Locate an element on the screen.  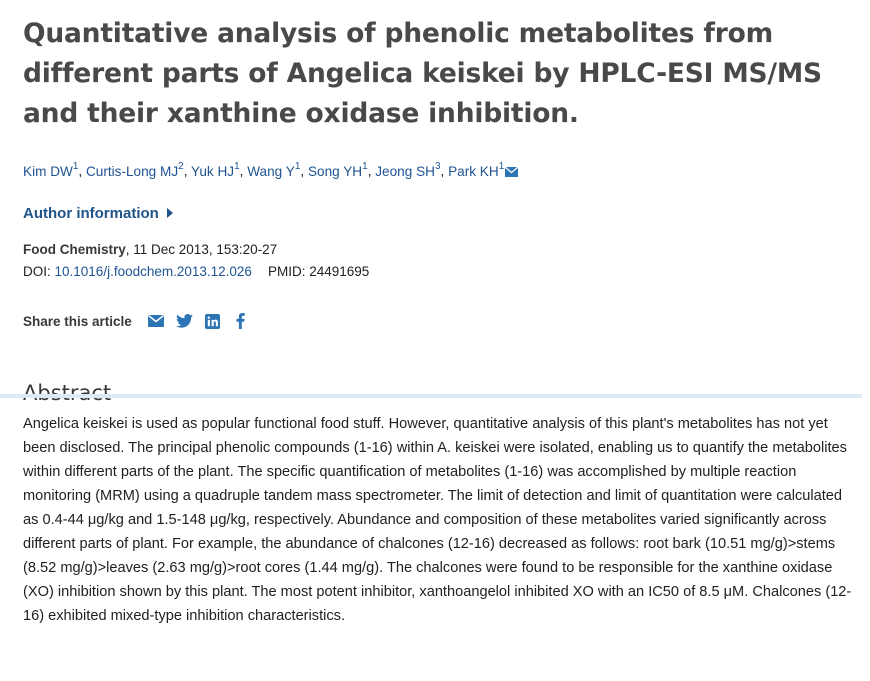
citation-details: , 11 Dec 2013, 153:20-27 is located at coordinates (201, 249).